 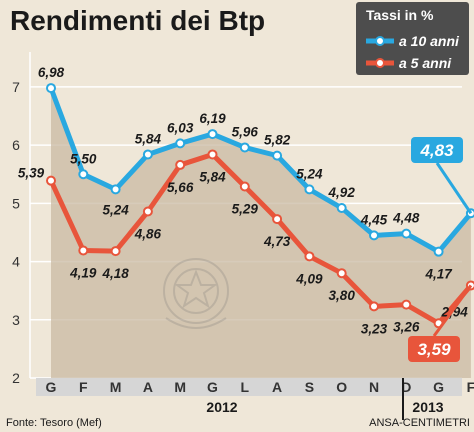 I want to click on data-label: 3,80, so click(x=342, y=295).